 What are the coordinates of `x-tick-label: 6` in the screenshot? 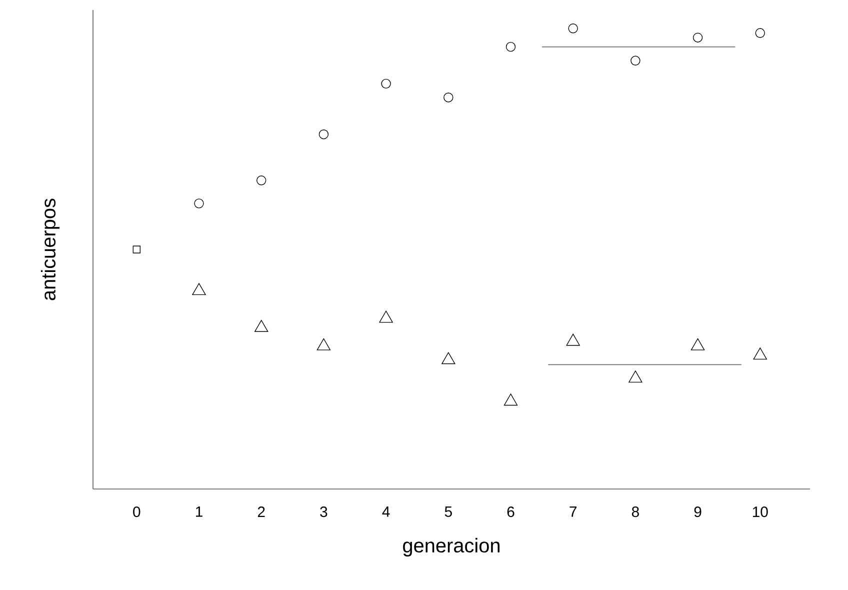 It's located at (510, 512).